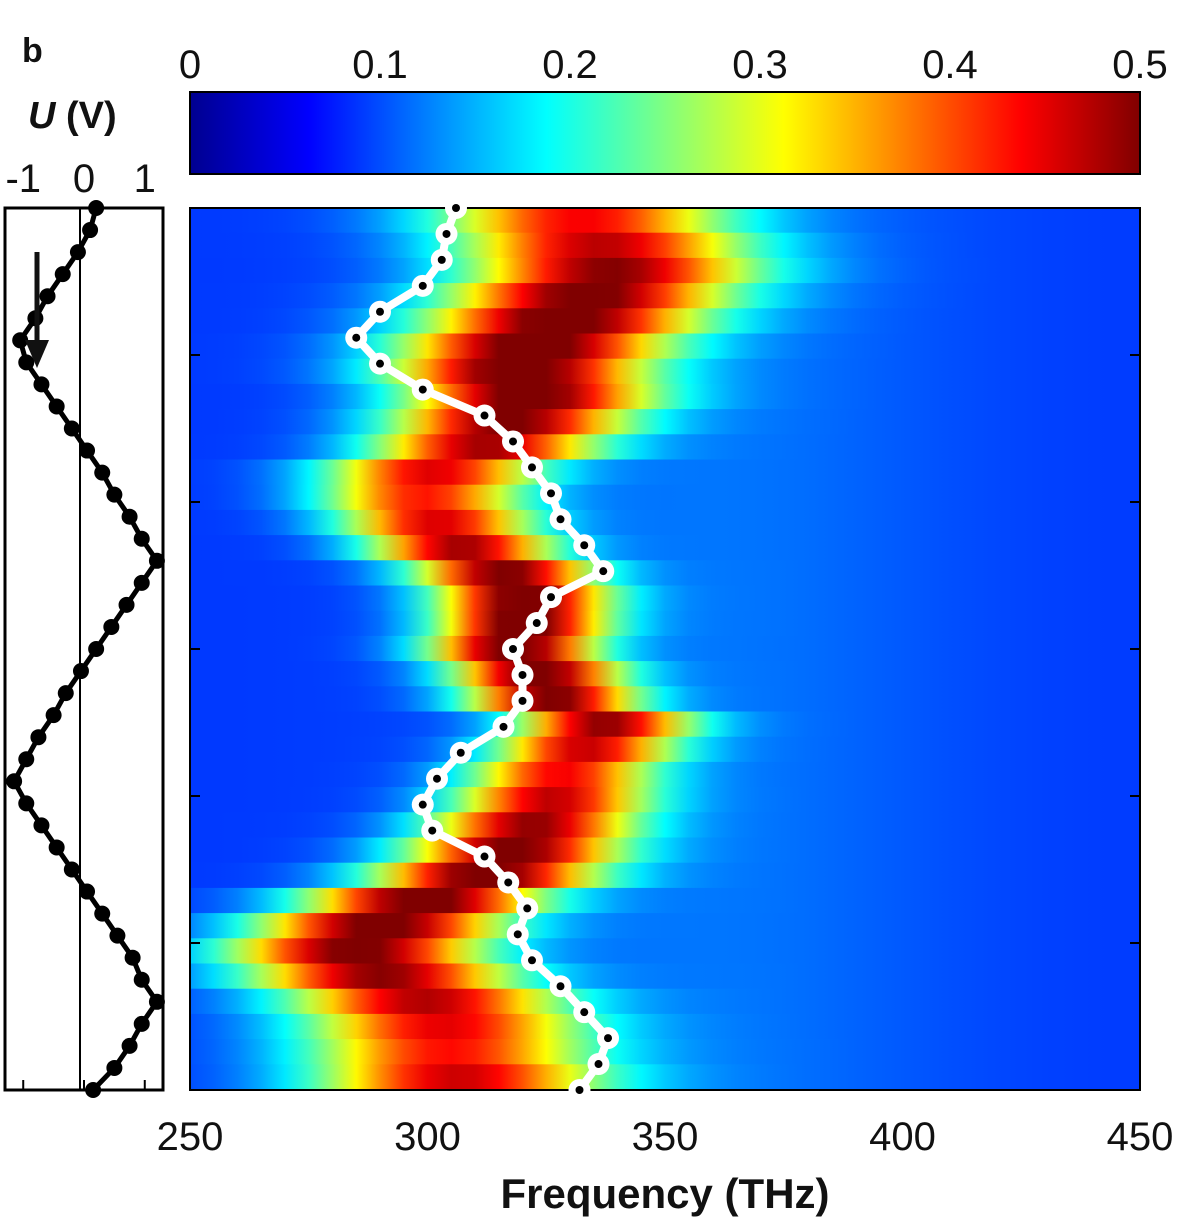  What do you see at coordinates (380, 65) in the screenshot?
I see `colorbar-tick-label: 0.1` at bounding box center [380, 65].